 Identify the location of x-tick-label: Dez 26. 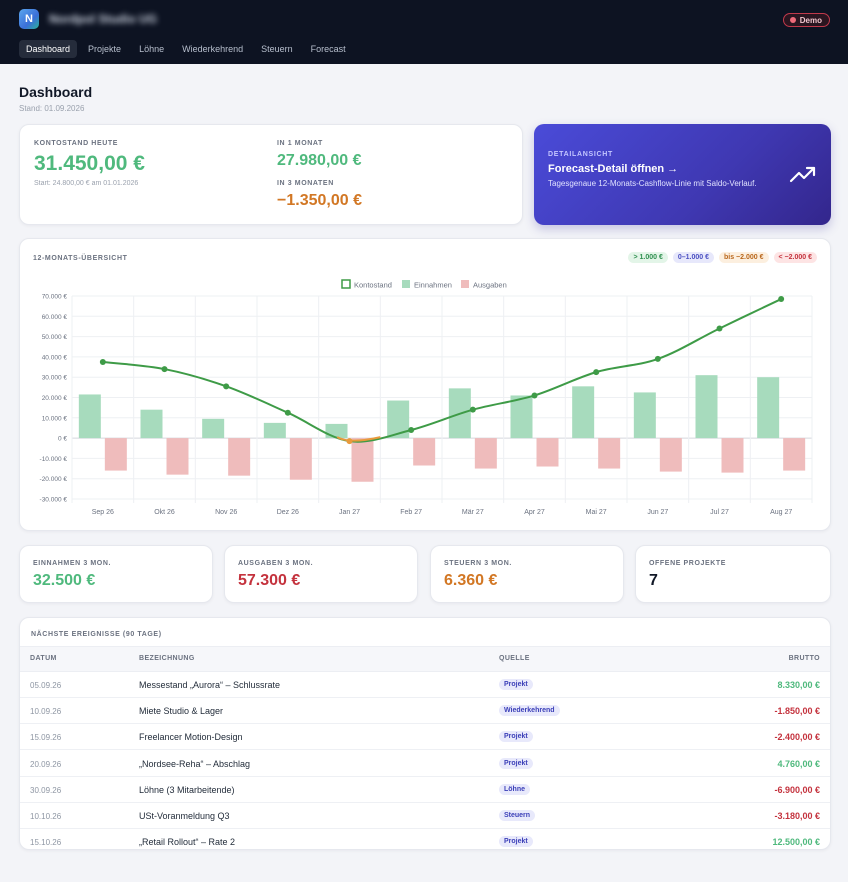
(288, 512).